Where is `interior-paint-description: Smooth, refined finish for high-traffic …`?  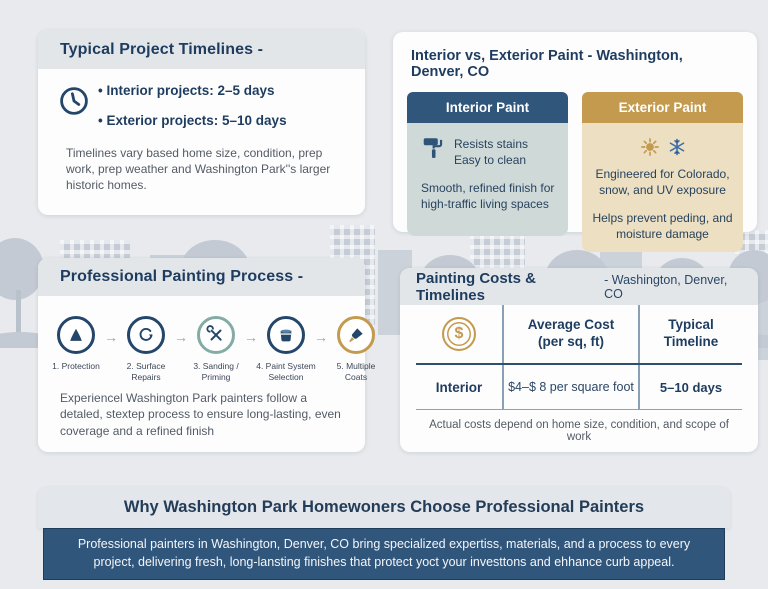 interior-paint-description: Smooth, refined finish for high-traffic … is located at coordinates (488, 196).